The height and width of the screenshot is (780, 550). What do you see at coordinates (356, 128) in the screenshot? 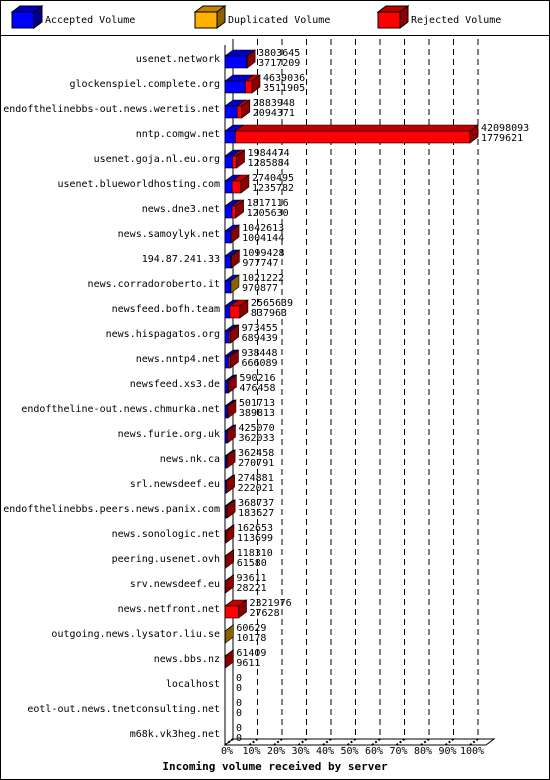
I see `bar-top` at bounding box center [356, 128].